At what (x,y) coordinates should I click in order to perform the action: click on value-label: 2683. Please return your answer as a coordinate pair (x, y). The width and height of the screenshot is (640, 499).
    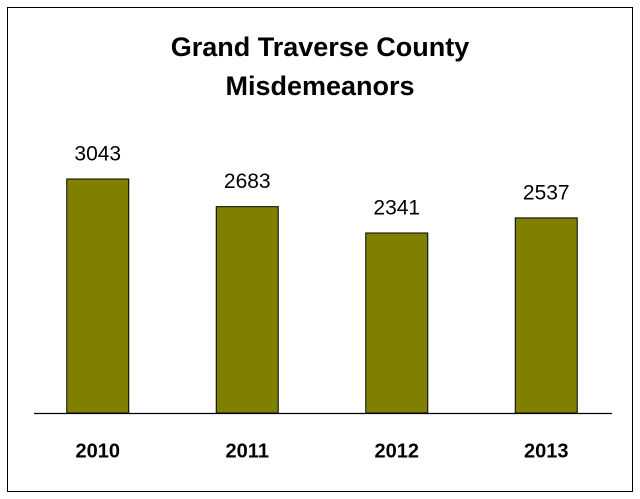
    Looking at the image, I should click on (247, 181).